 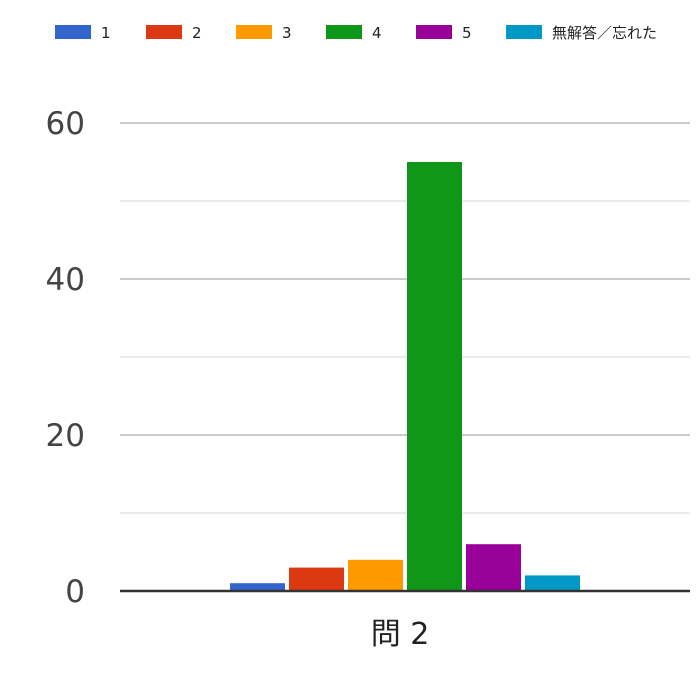 What do you see at coordinates (400, 634) in the screenshot?
I see `category-label: 問 2` at bounding box center [400, 634].